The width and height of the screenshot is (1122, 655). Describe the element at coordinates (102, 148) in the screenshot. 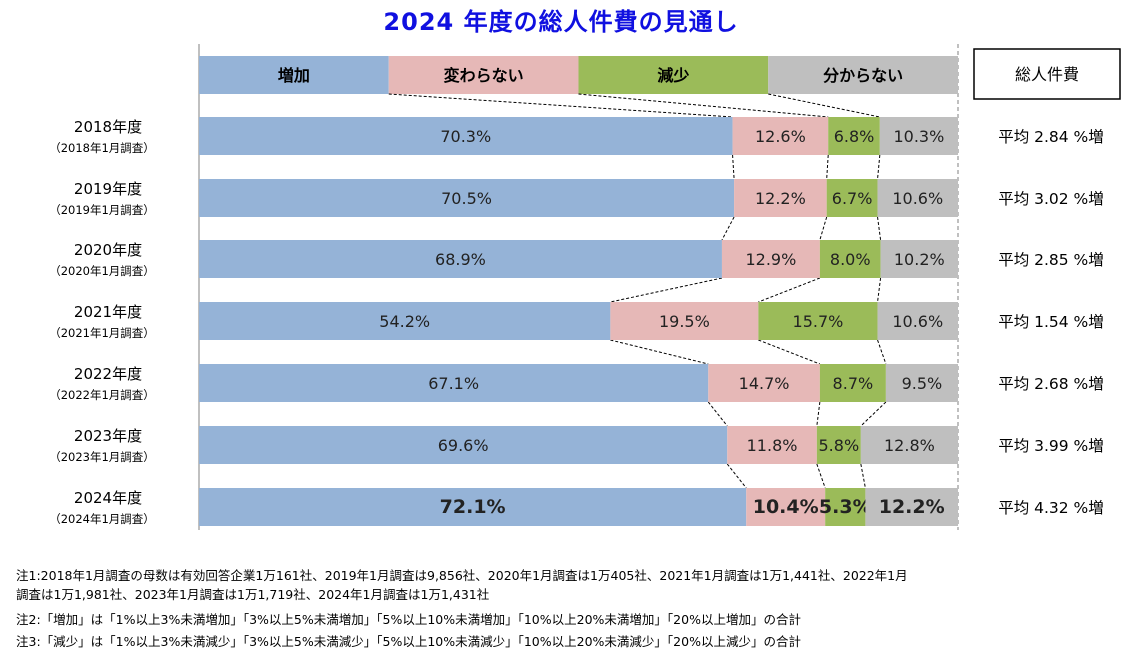

I see `category-sublabel: （2018年1月調査）` at that location.